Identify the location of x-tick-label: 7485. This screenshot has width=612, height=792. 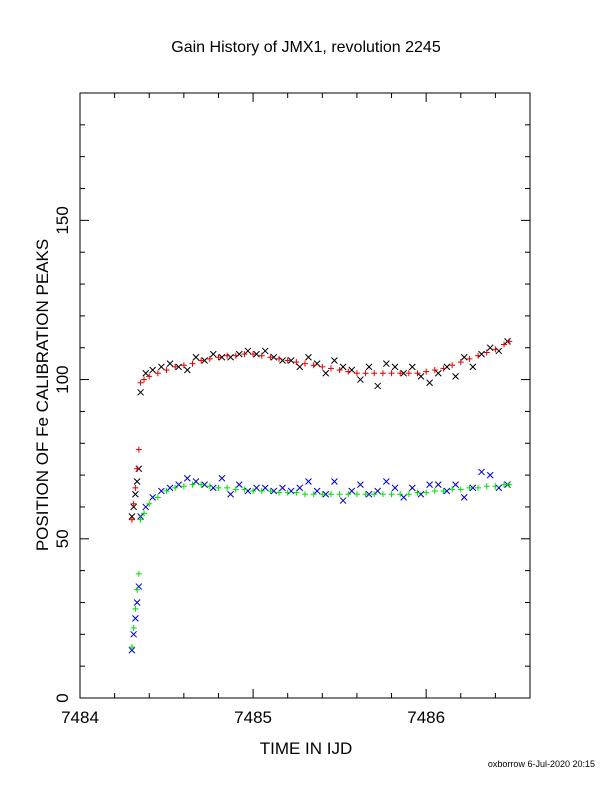
(253, 717).